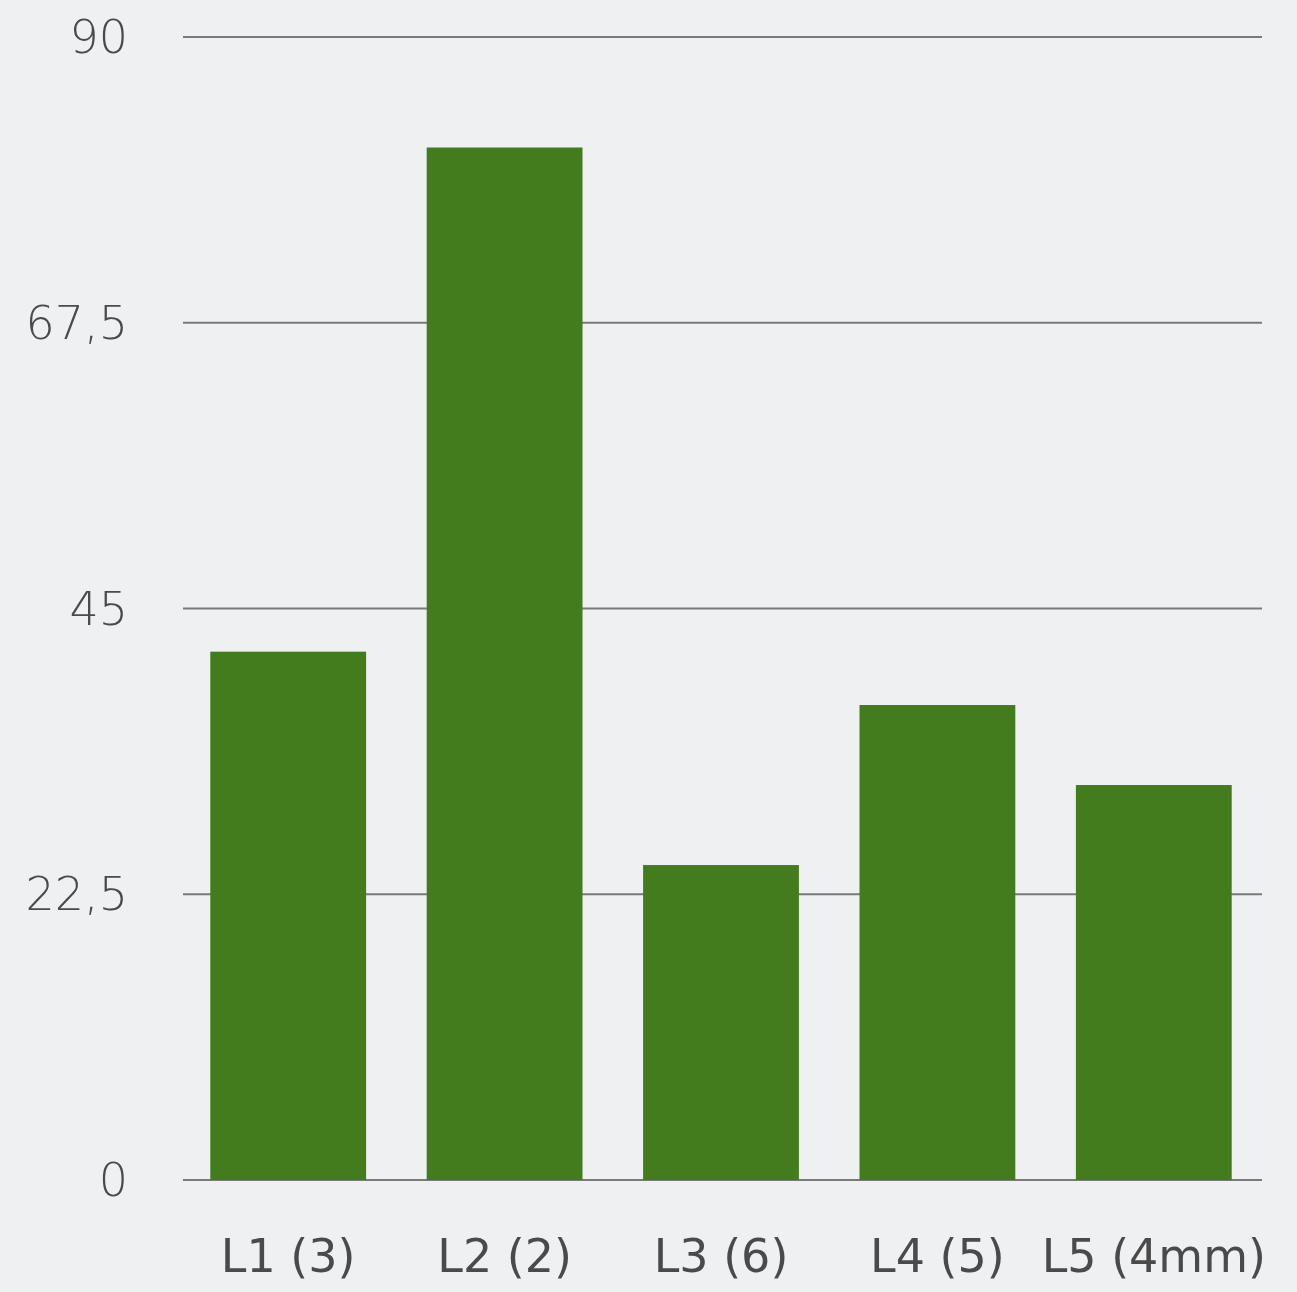  What do you see at coordinates (98, 37) in the screenshot?
I see `y-tick-label: 90` at bounding box center [98, 37].